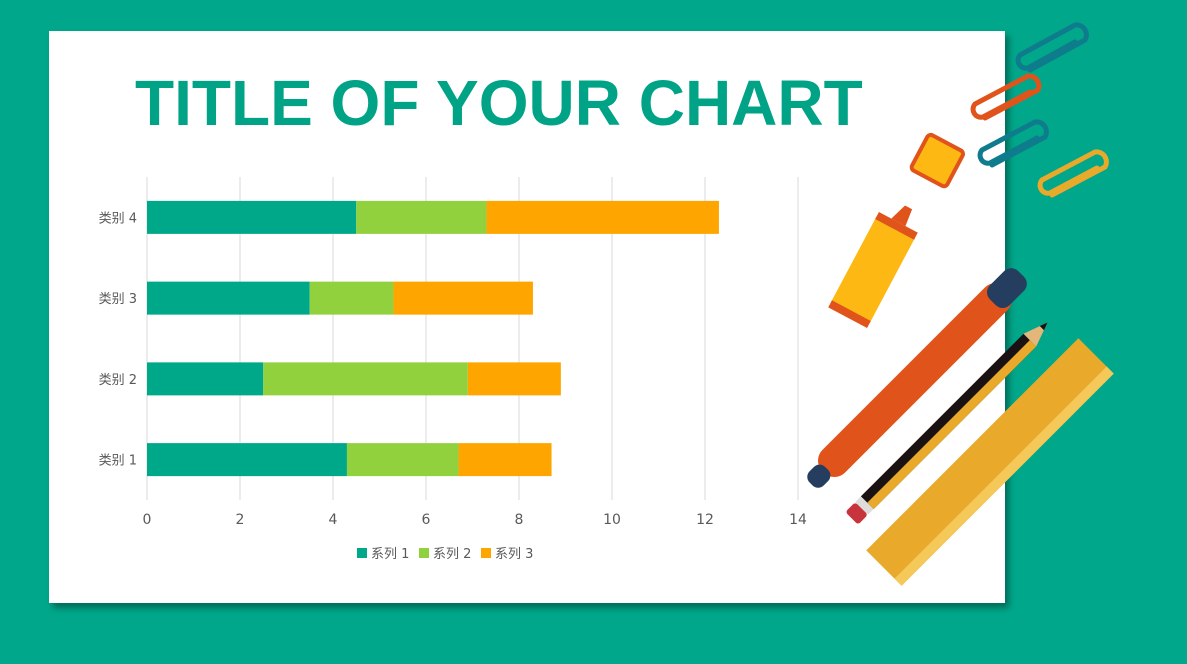 This screenshot has width=1187, height=664. What do you see at coordinates (118, 339) in the screenshot?
I see `category-labels: 类别 1 类别 2 类别 3 类别 4` at bounding box center [118, 339].